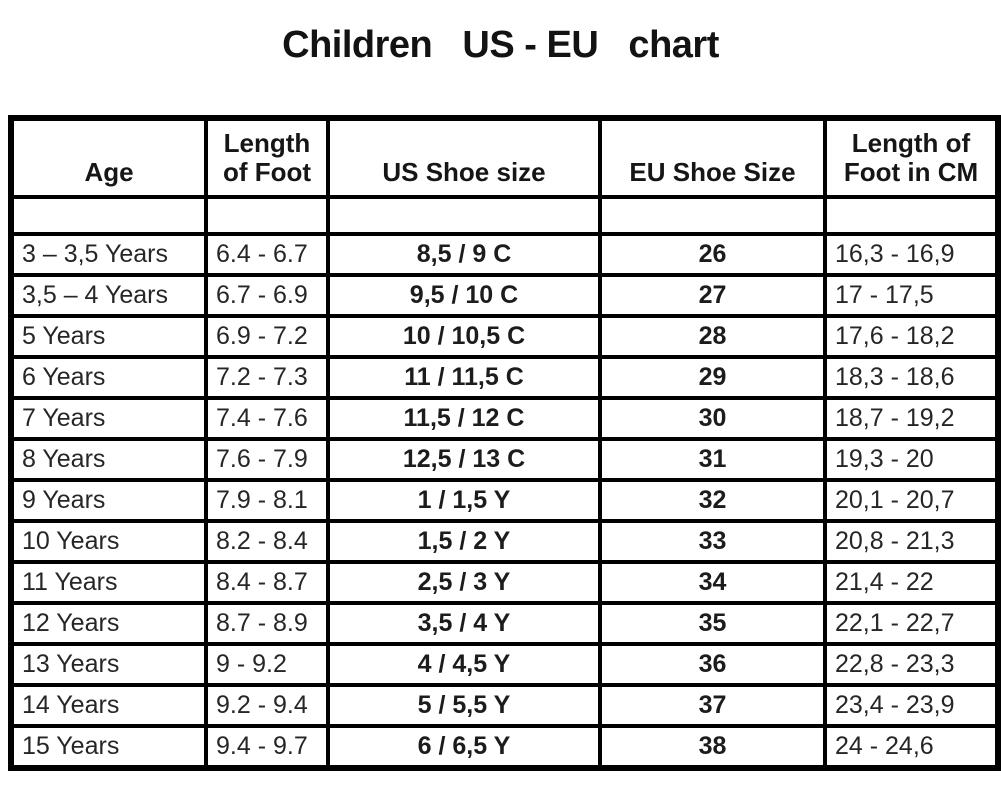 This screenshot has height=800, width=1001. Describe the element at coordinates (464, 460) in the screenshot. I see `us-shoe-size-cell: 12,5 / 13 C` at that location.